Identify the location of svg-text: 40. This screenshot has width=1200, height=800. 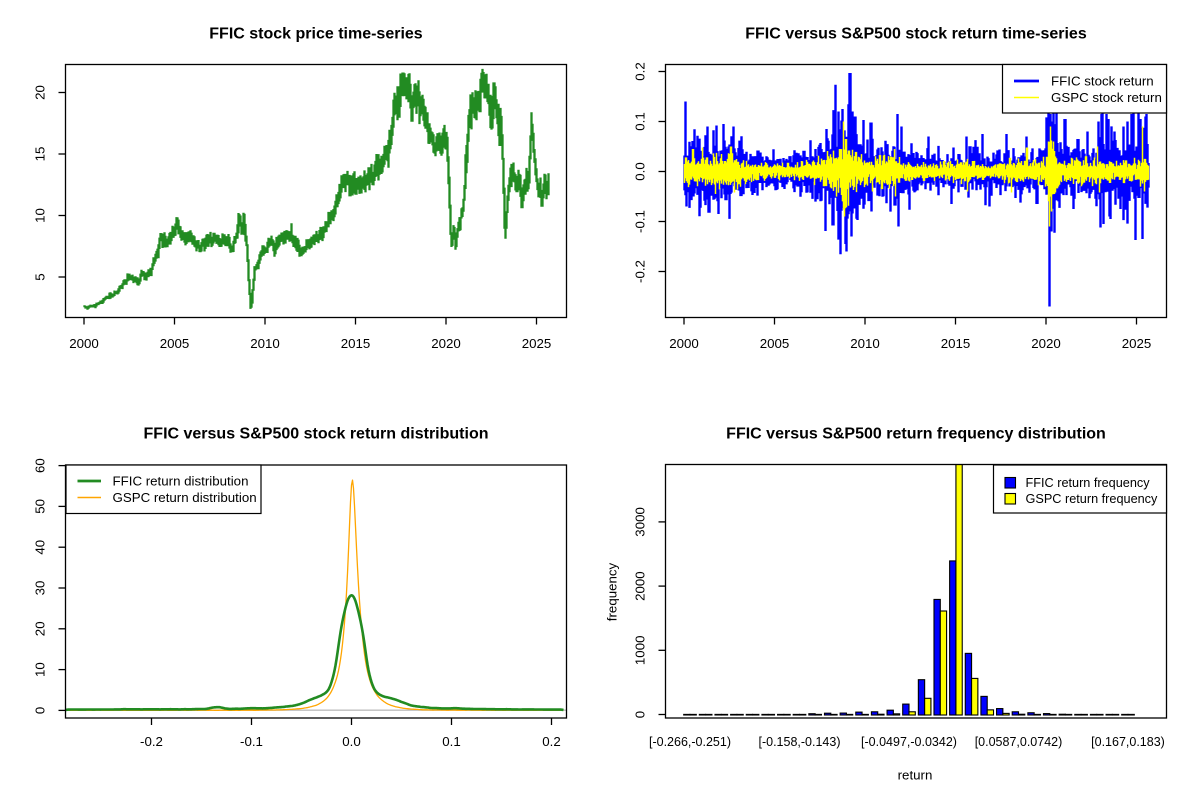
(40, 547).